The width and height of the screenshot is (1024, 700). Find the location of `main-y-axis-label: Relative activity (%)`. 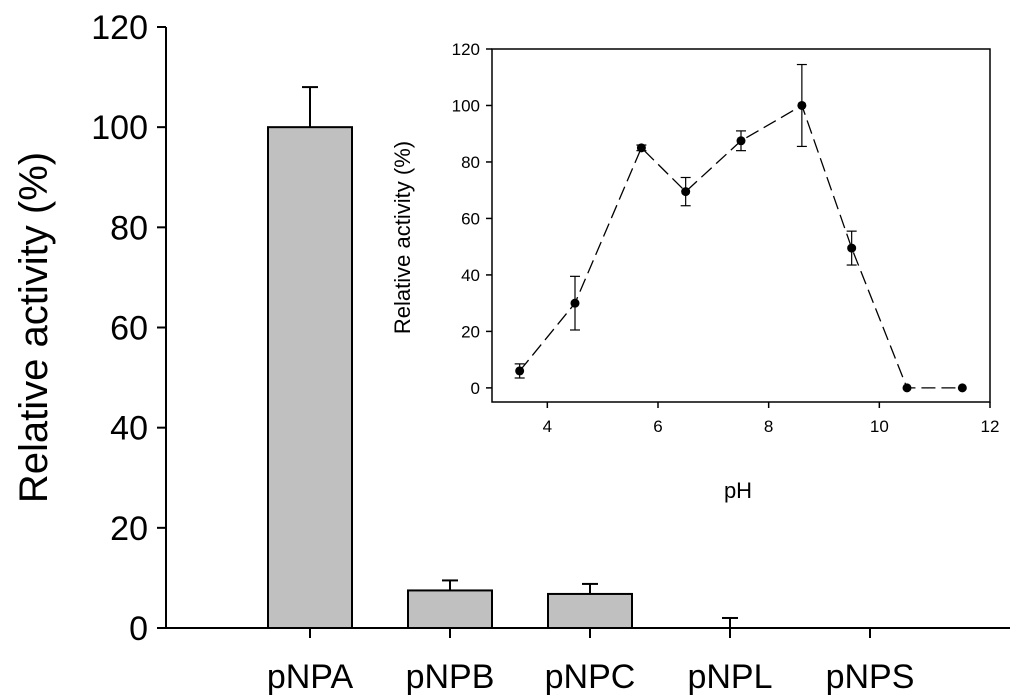

main-y-axis-label: Relative activity (%) is located at coordinates (34, 327).